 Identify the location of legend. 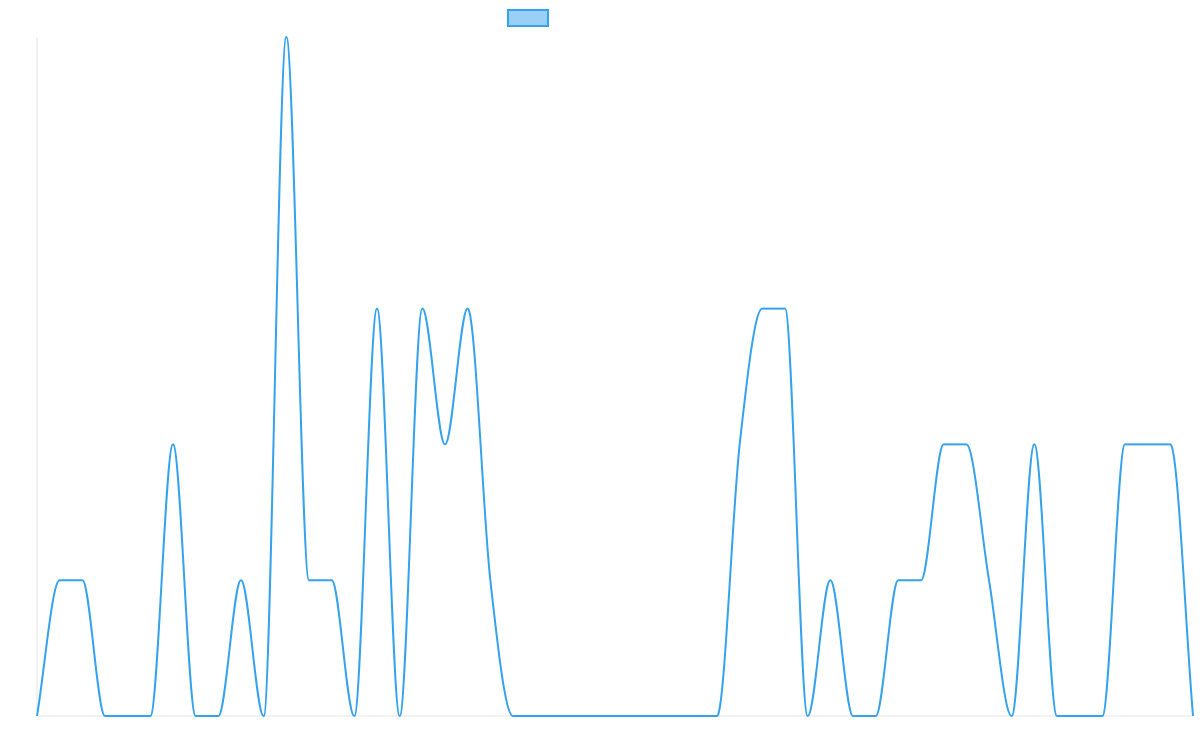
(528, 18).